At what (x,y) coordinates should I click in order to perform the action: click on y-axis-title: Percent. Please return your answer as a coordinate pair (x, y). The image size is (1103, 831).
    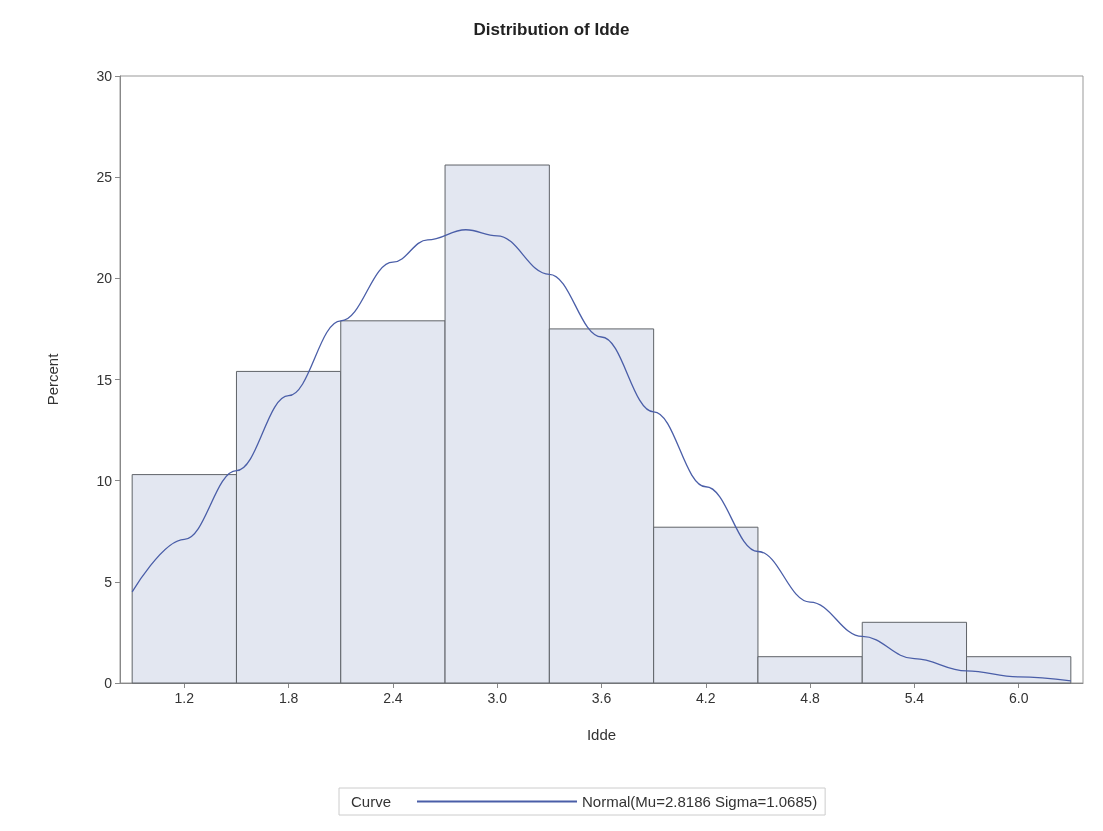
    Looking at the image, I should click on (52, 379).